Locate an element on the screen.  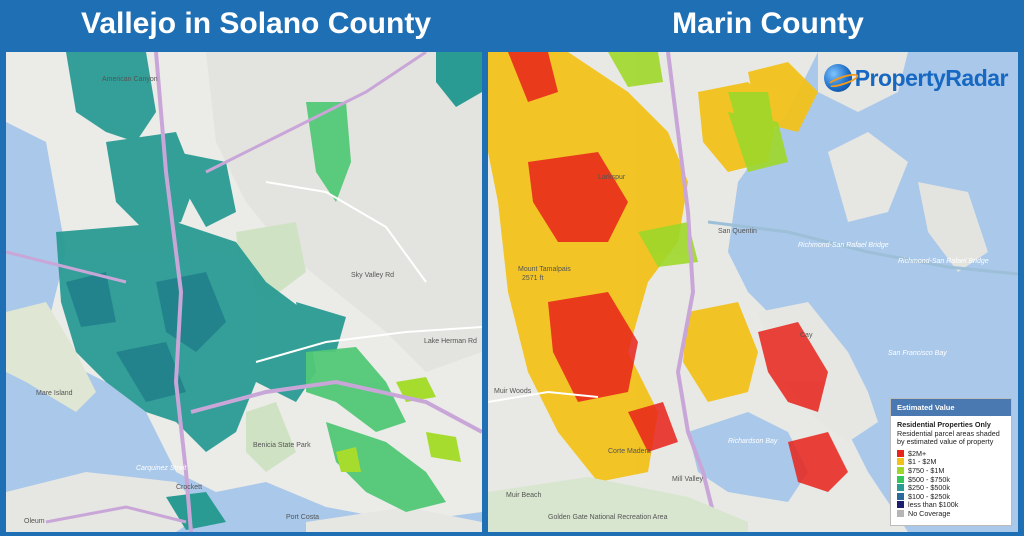
label-larkspur: Larkspur is located at coordinates (612, 177).